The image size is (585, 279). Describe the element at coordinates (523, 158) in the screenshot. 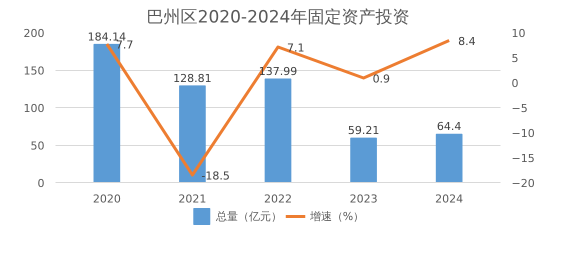

I see `y2-tick-label: −15` at that location.